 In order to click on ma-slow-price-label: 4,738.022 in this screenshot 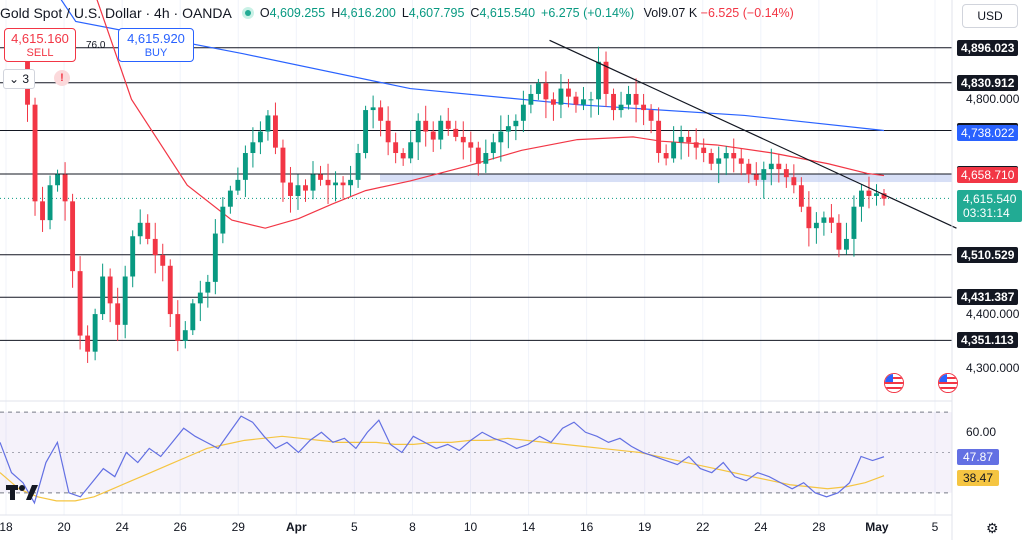, I will do `click(988, 132)`.